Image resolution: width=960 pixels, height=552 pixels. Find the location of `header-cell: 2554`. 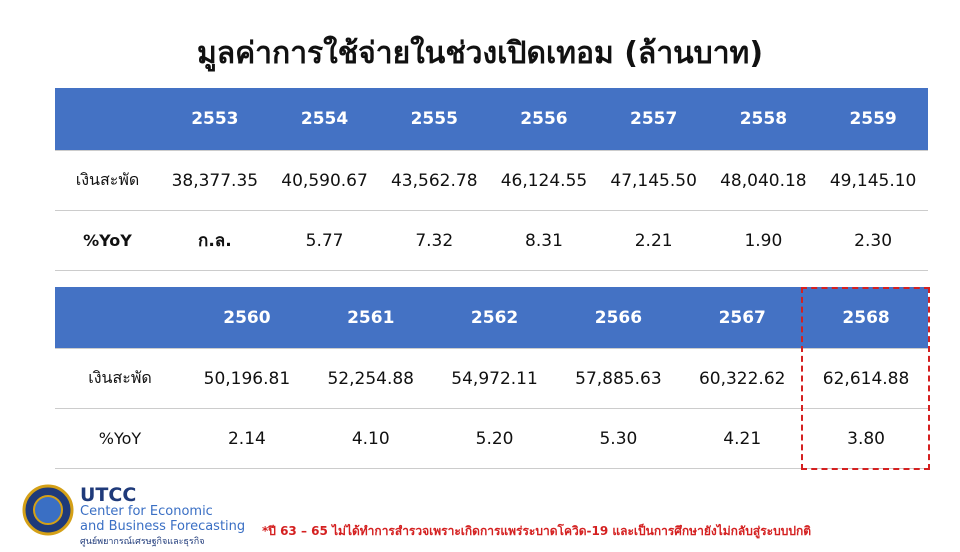

header-cell: 2554 is located at coordinates (324, 119).